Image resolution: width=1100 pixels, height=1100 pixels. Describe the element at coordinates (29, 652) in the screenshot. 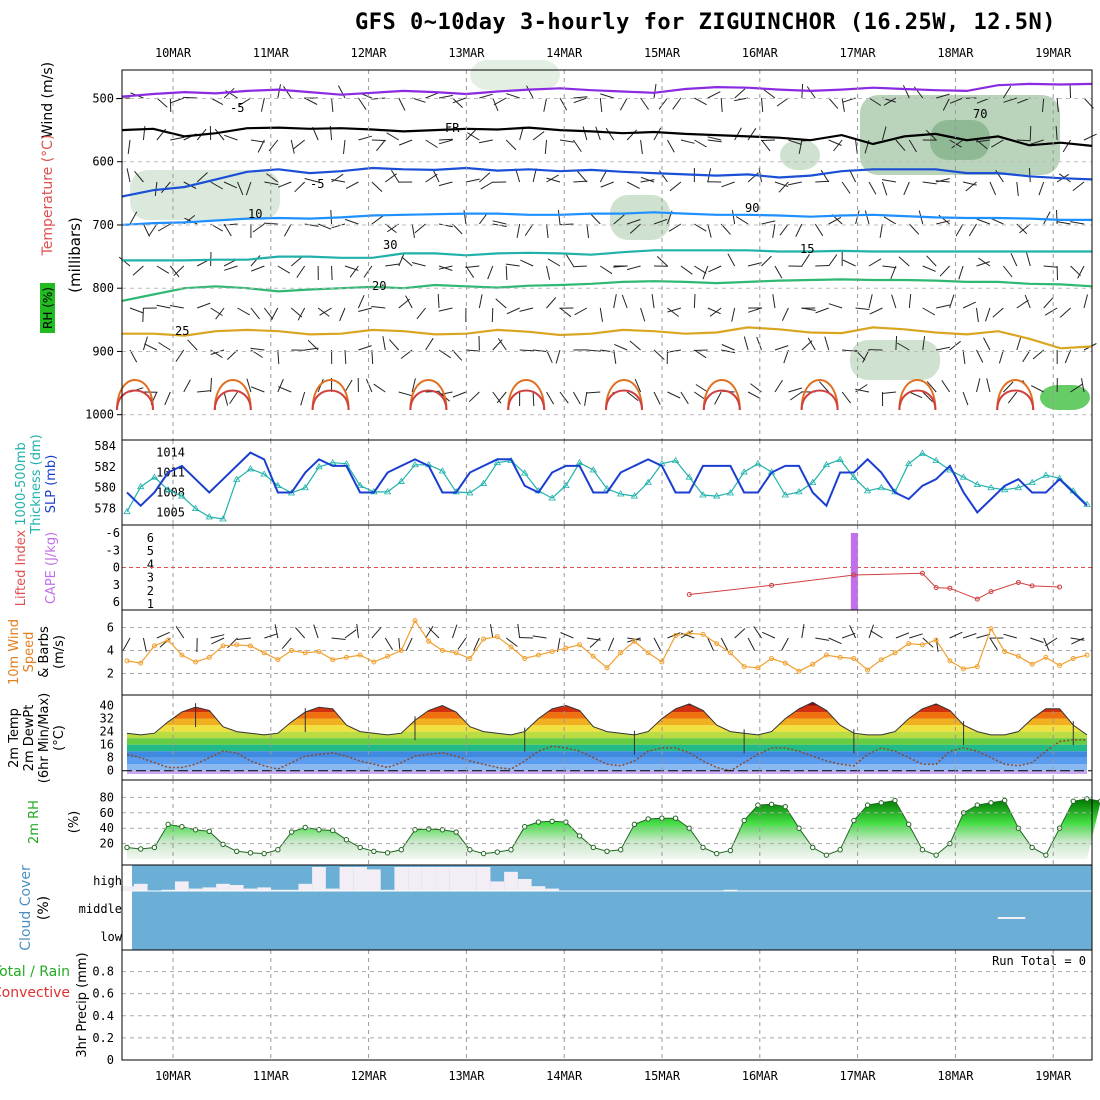

I see `wind-label: Speed` at that location.